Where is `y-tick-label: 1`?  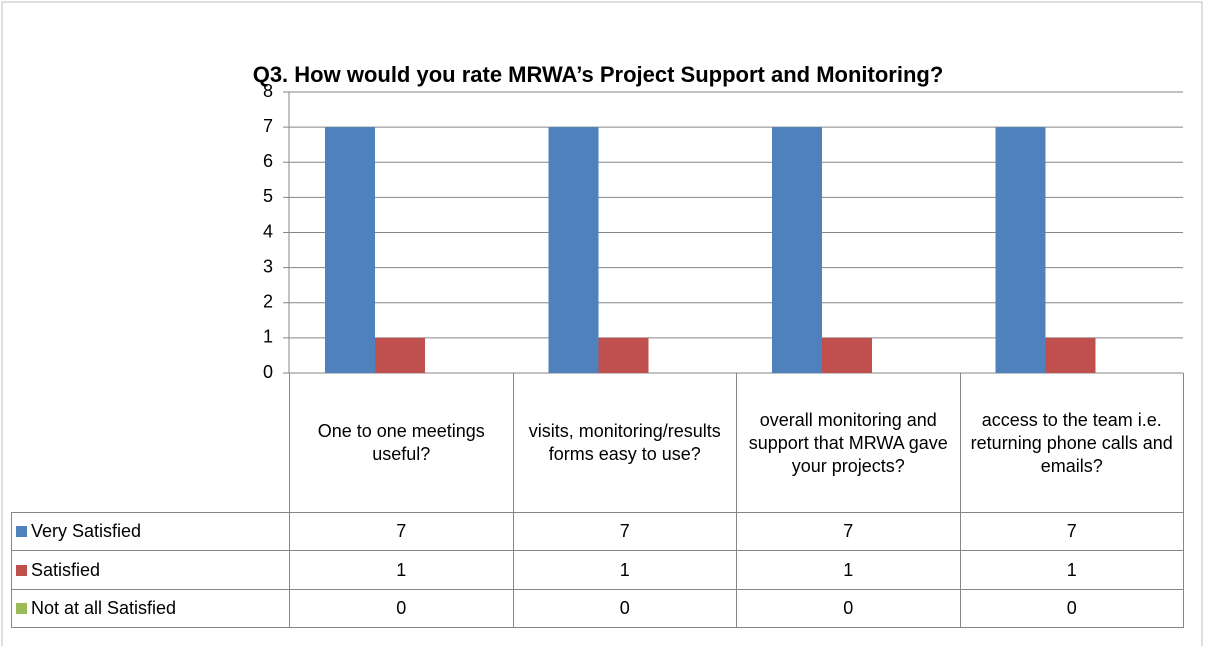 y-tick-label: 1 is located at coordinates (268, 337).